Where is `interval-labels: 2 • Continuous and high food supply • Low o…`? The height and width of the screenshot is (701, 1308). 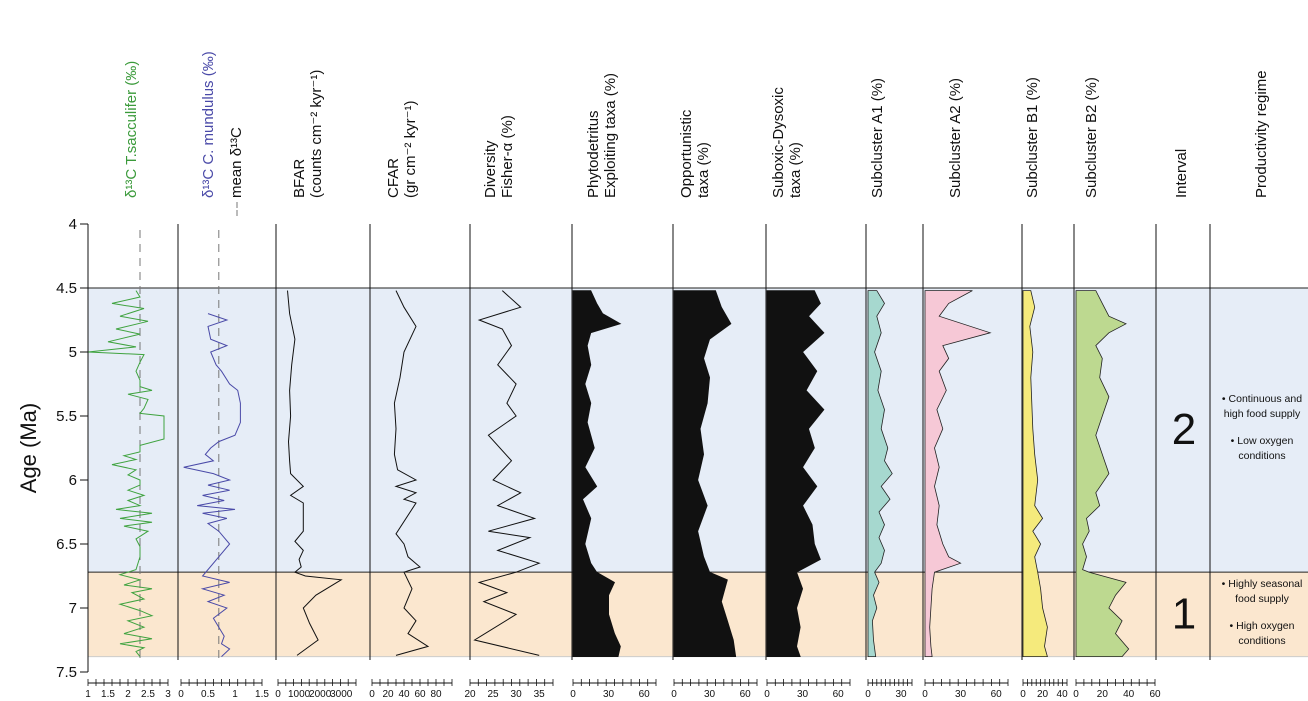 interval-labels: 2 • Continuous and high food supply • Low o… is located at coordinates (1237, 520).